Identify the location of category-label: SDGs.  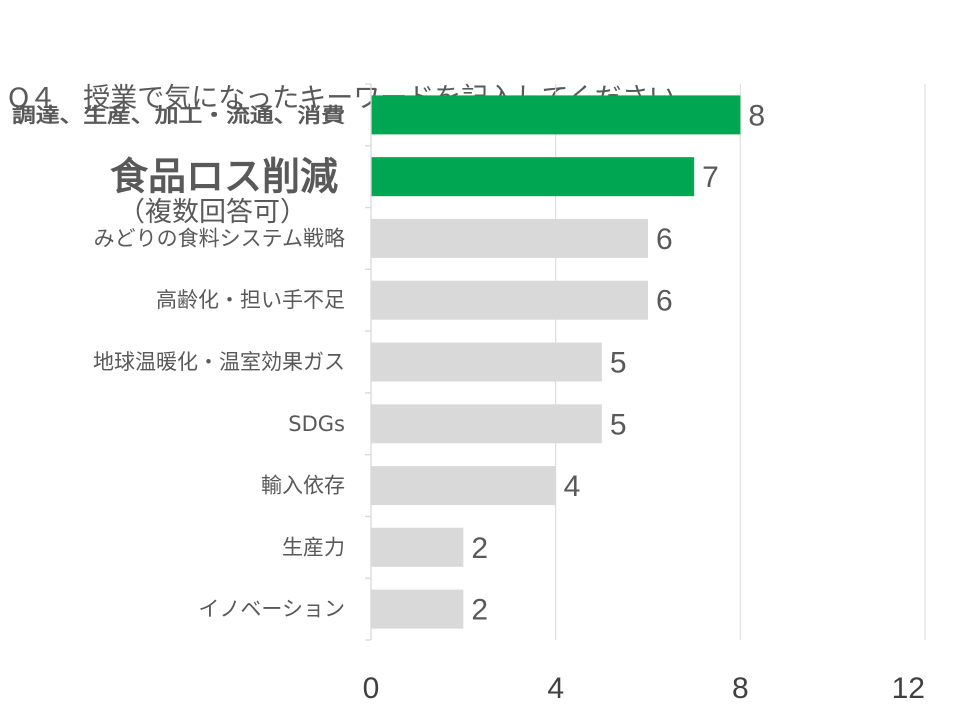
(316, 424).